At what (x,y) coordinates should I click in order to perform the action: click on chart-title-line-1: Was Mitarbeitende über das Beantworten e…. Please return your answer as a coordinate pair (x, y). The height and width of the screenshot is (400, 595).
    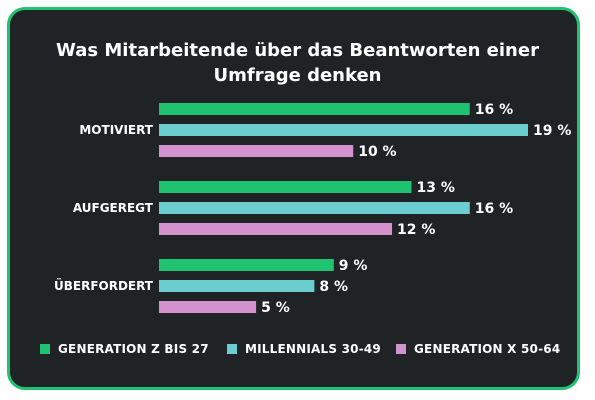
    Looking at the image, I should click on (297, 50).